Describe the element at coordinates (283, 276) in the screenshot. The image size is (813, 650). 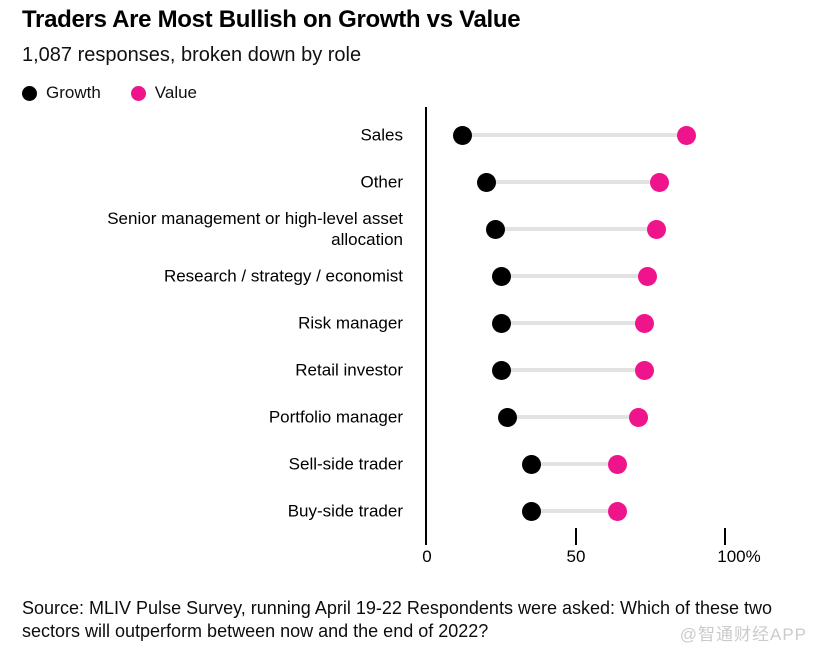
I see `category-label: Research / strategy / economist` at that location.